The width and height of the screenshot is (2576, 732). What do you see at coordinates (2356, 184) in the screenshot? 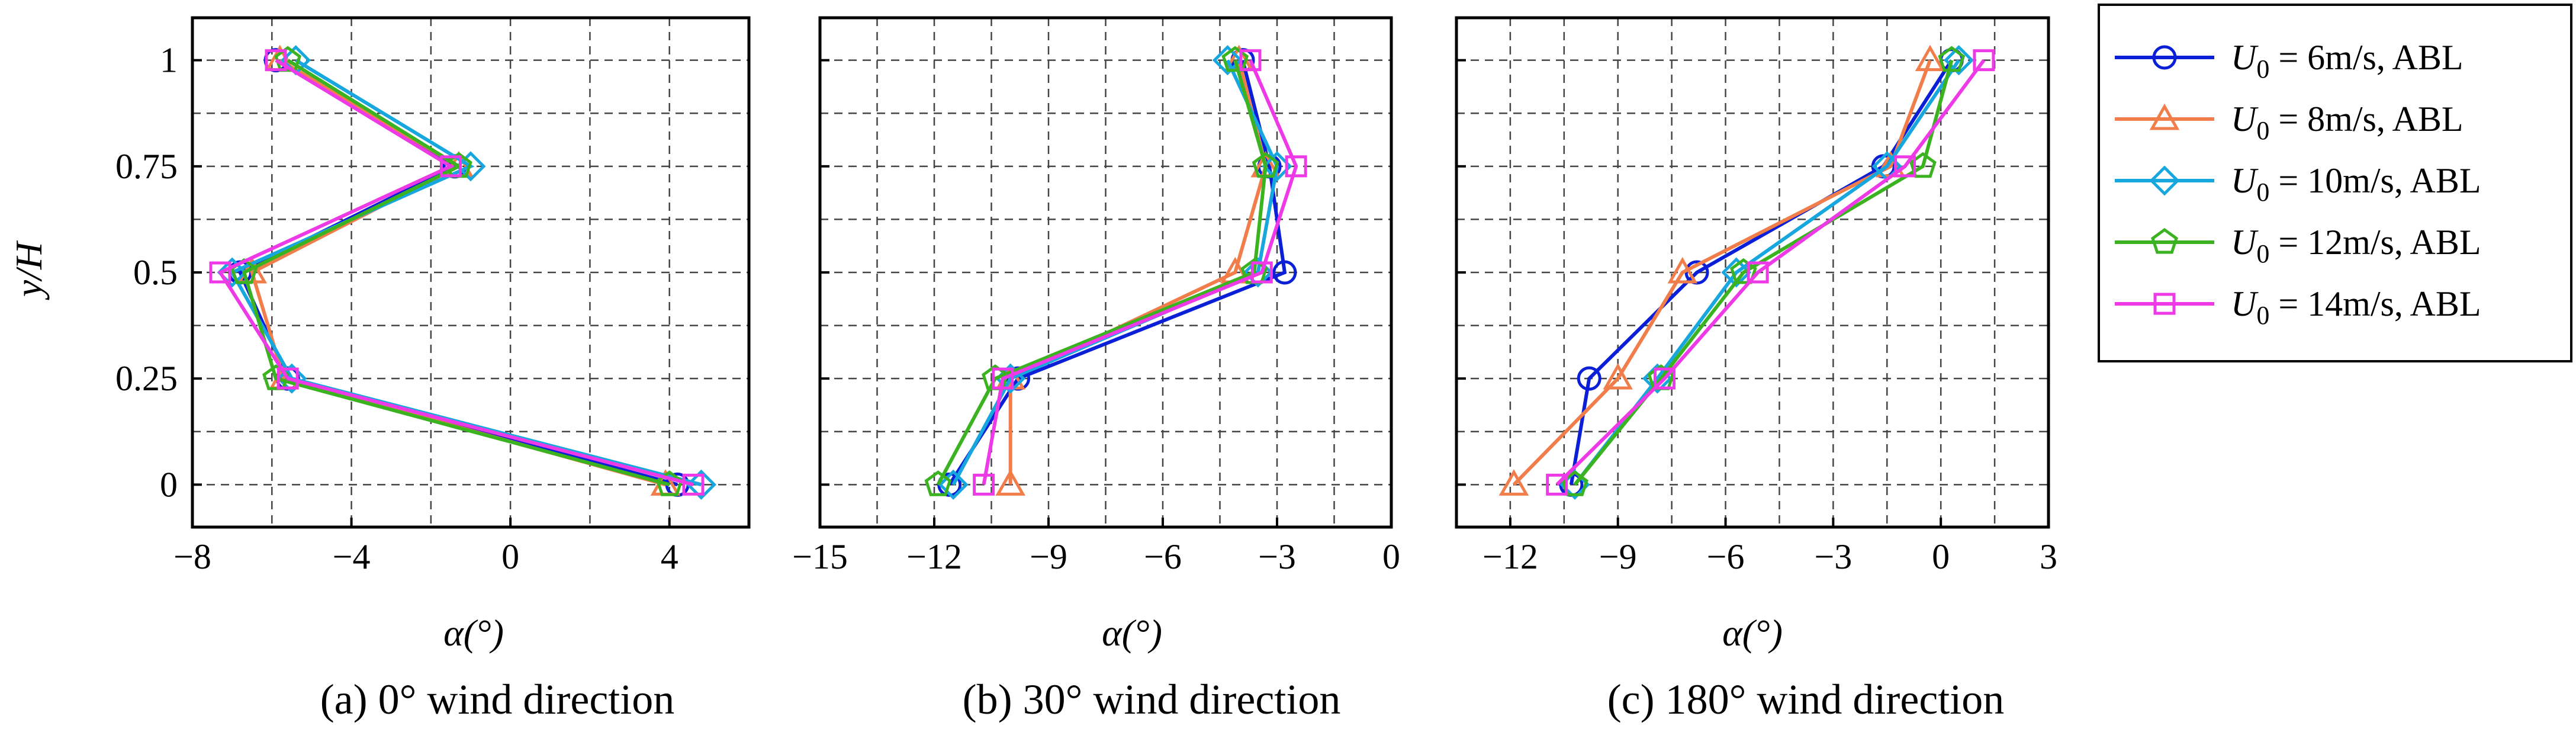
I see `legend-label-2: U0 = 10m/s, ABL` at bounding box center [2356, 184].